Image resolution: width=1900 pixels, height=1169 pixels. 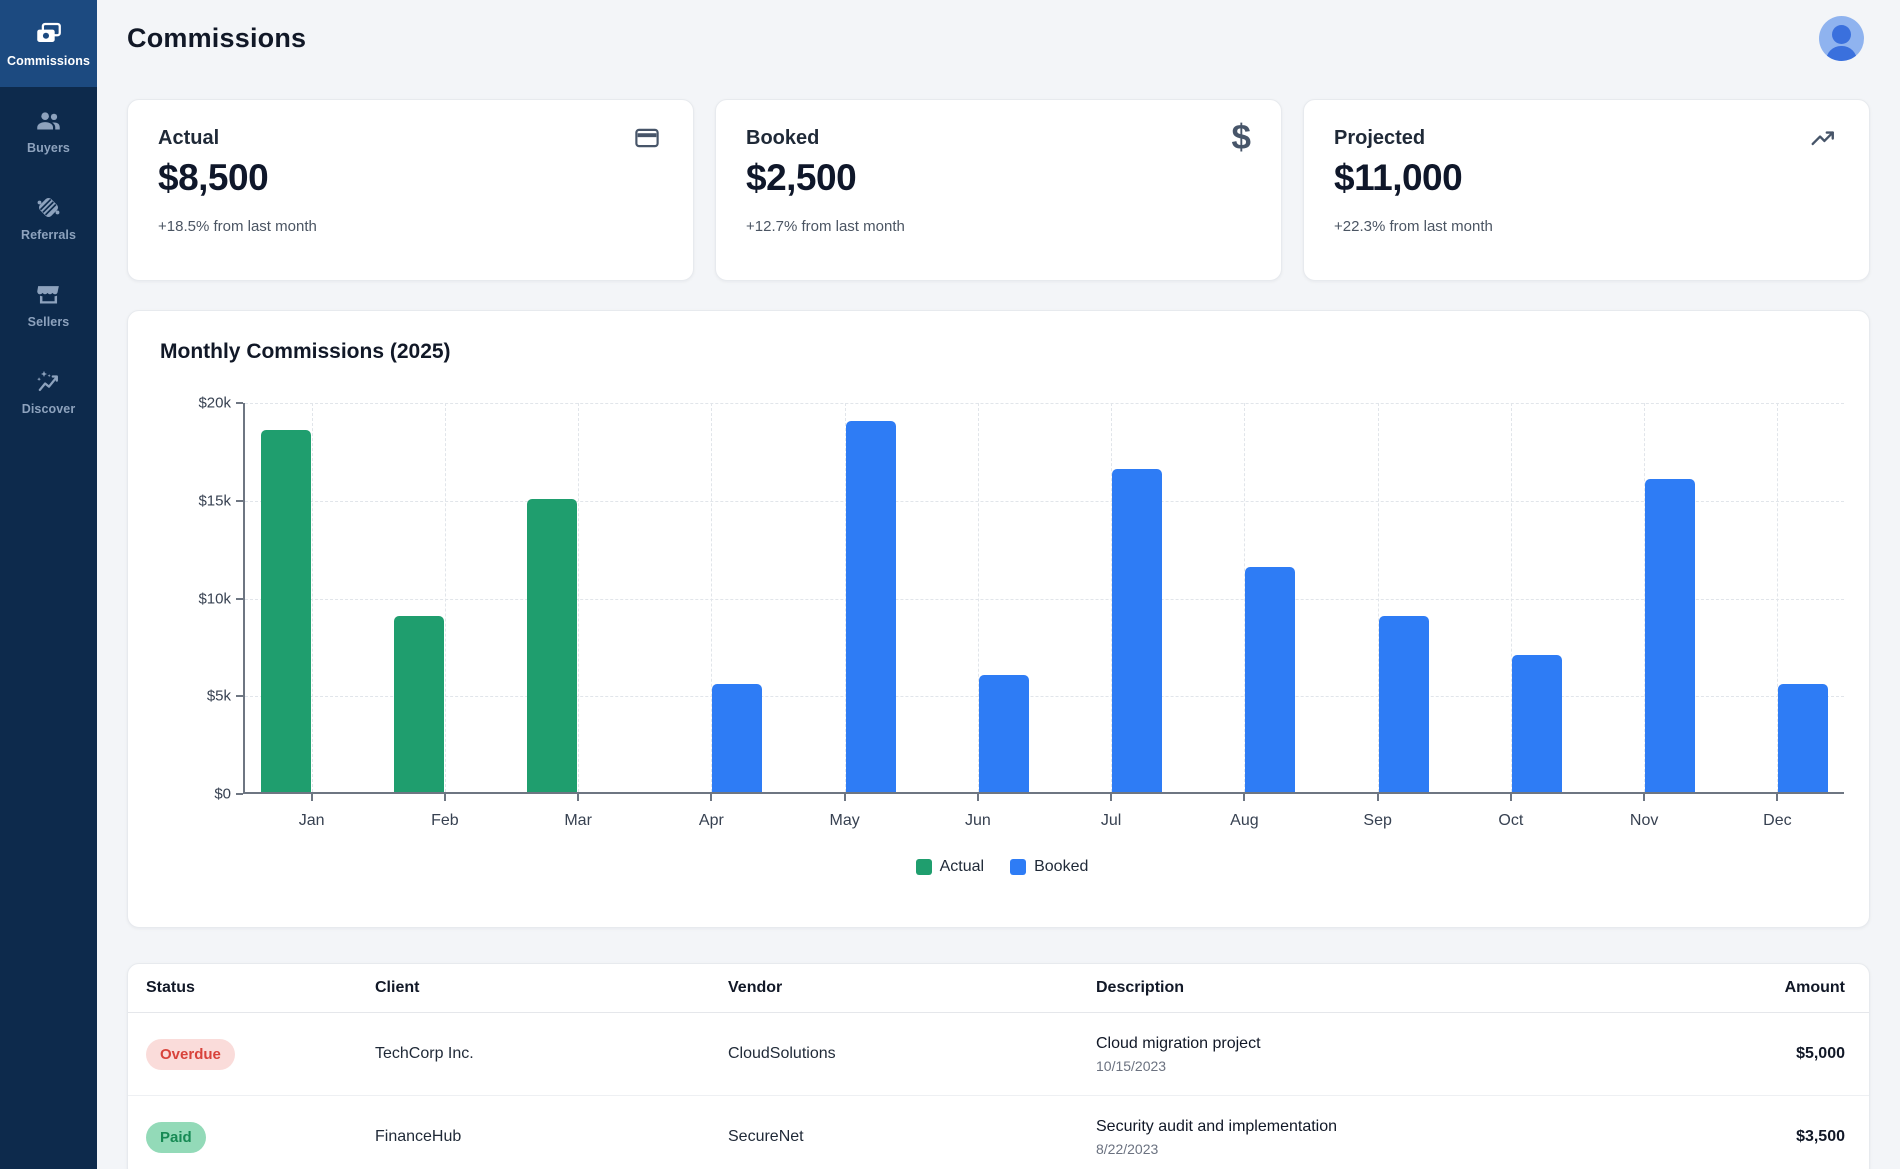 I want to click on status-cell: Overdue, so click(x=260, y=1054).